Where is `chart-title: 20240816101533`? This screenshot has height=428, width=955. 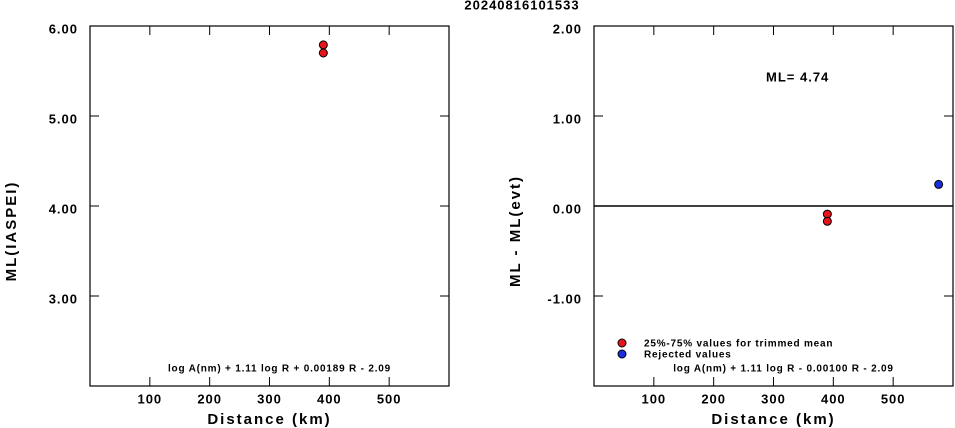
chart-title: 20240816101533 is located at coordinates (521, 6).